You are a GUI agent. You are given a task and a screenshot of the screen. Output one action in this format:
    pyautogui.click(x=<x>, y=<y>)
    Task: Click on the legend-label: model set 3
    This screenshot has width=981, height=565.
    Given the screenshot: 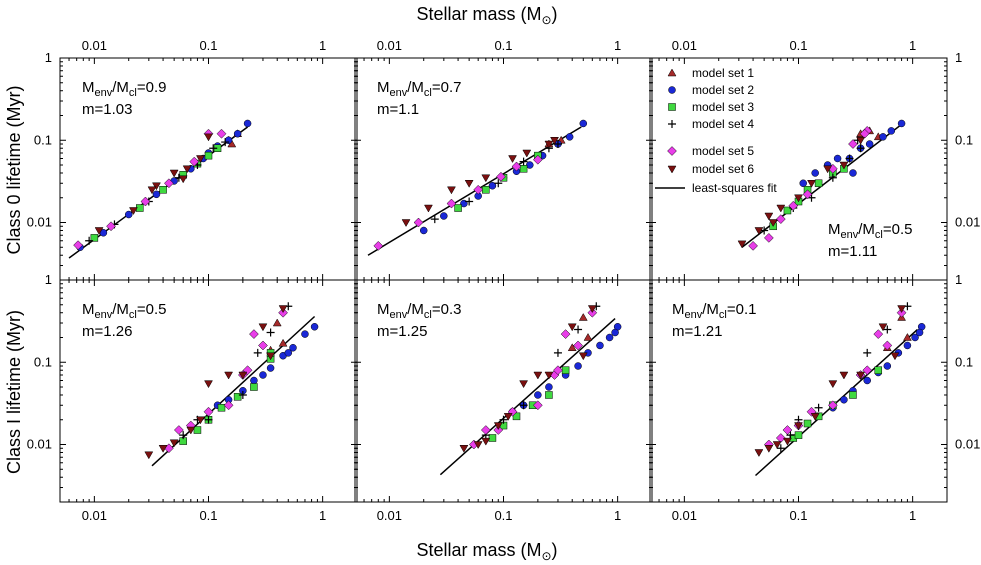 What is the action you would take?
    pyautogui.click(x=723, y=107)
    